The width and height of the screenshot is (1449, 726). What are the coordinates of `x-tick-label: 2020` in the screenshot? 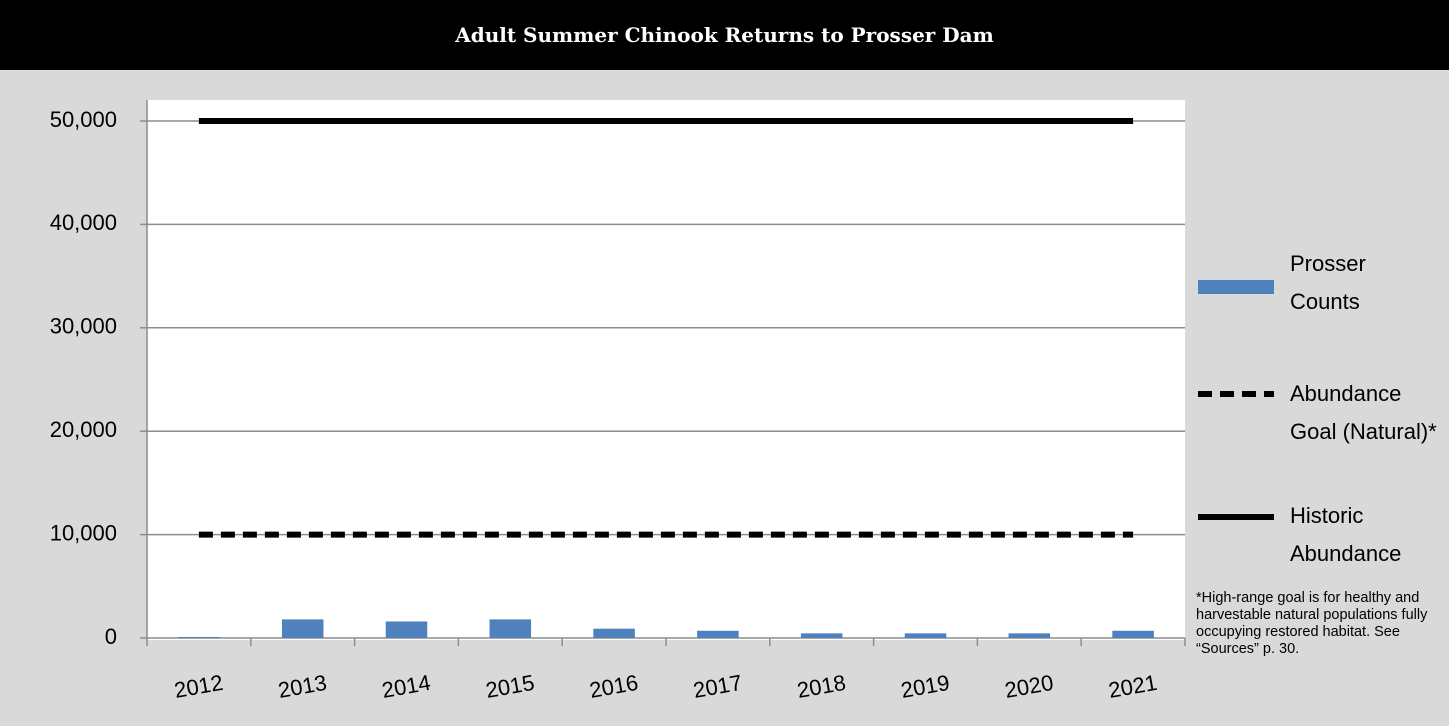 It's located at (1029, 686).